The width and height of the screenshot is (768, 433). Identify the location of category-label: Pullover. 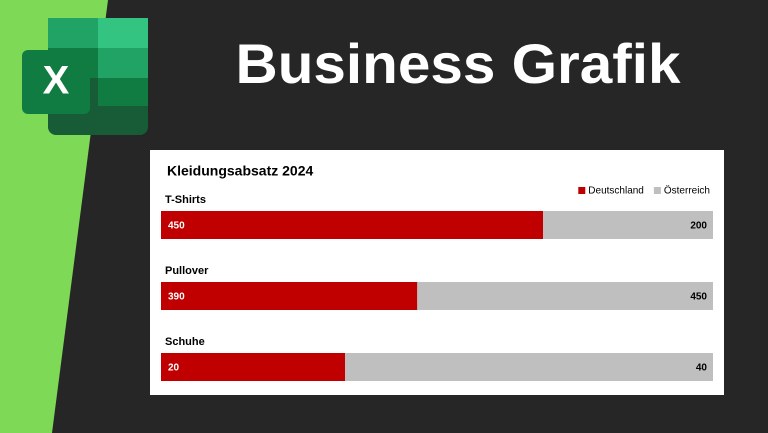
(187, 271).